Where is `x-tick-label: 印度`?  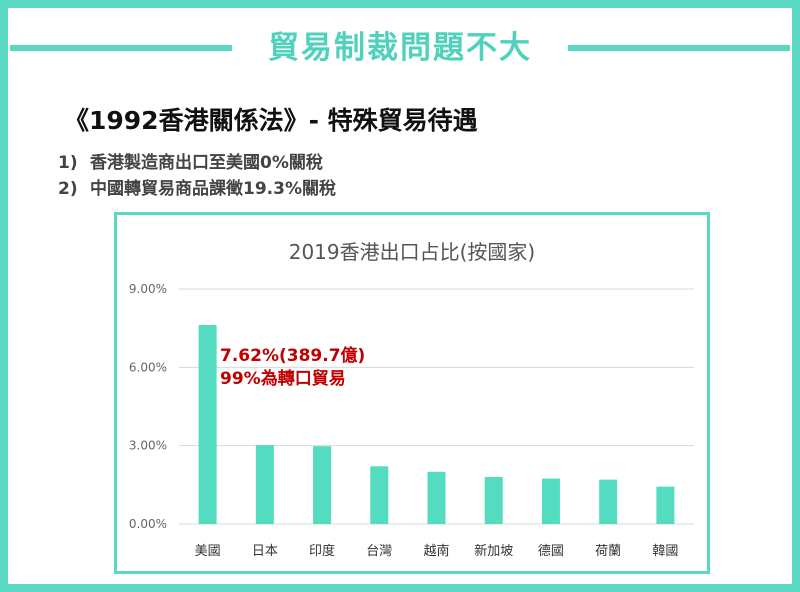
x-tick-label: 印度 is located at coordinates (322, 551).